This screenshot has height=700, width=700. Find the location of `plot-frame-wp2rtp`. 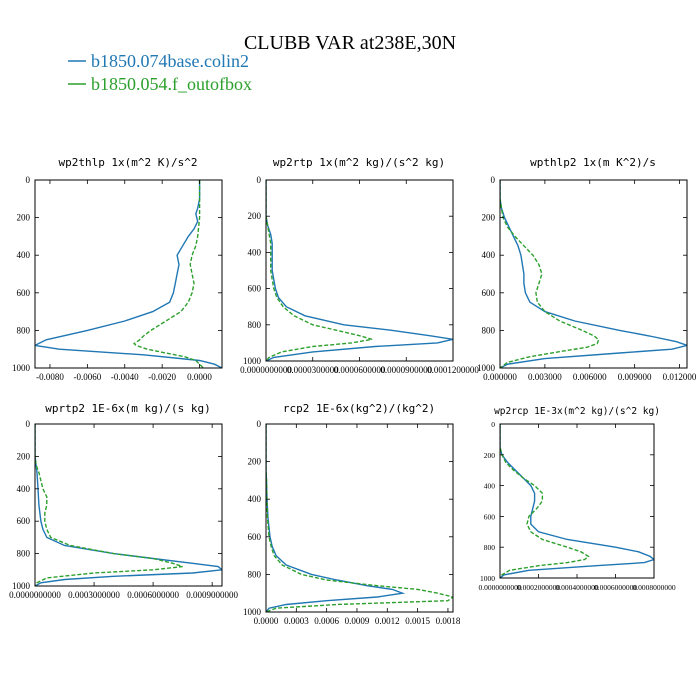

plot-frame-wp2rtp is located at coordinates (359, 270).